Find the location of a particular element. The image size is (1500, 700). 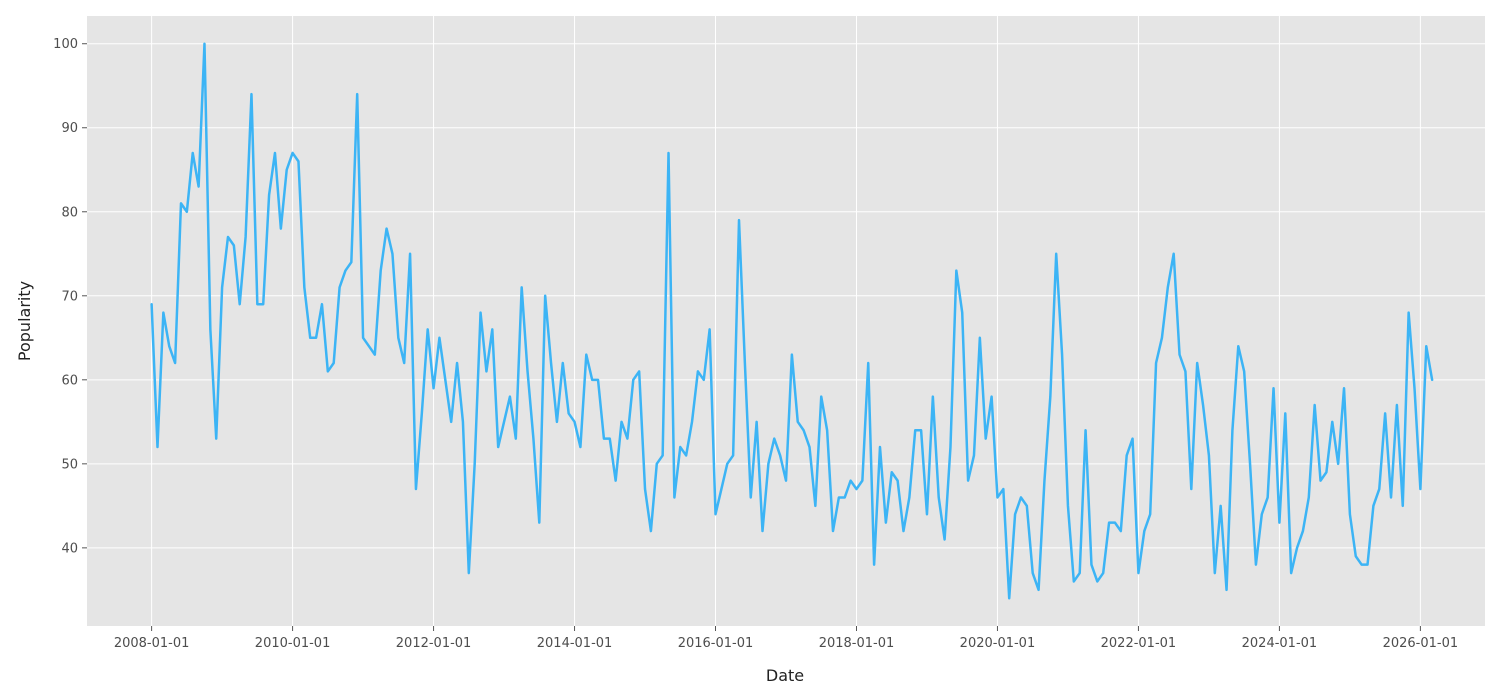

x-tick-label: 2026-01-01 is located at coordinates (1421, 643).